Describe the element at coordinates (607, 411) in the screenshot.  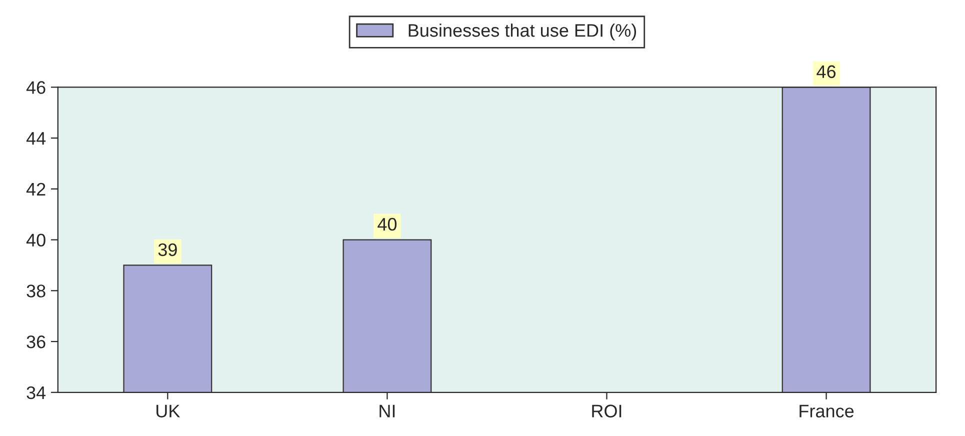
I see `x-tick-label: ROI` at that location.